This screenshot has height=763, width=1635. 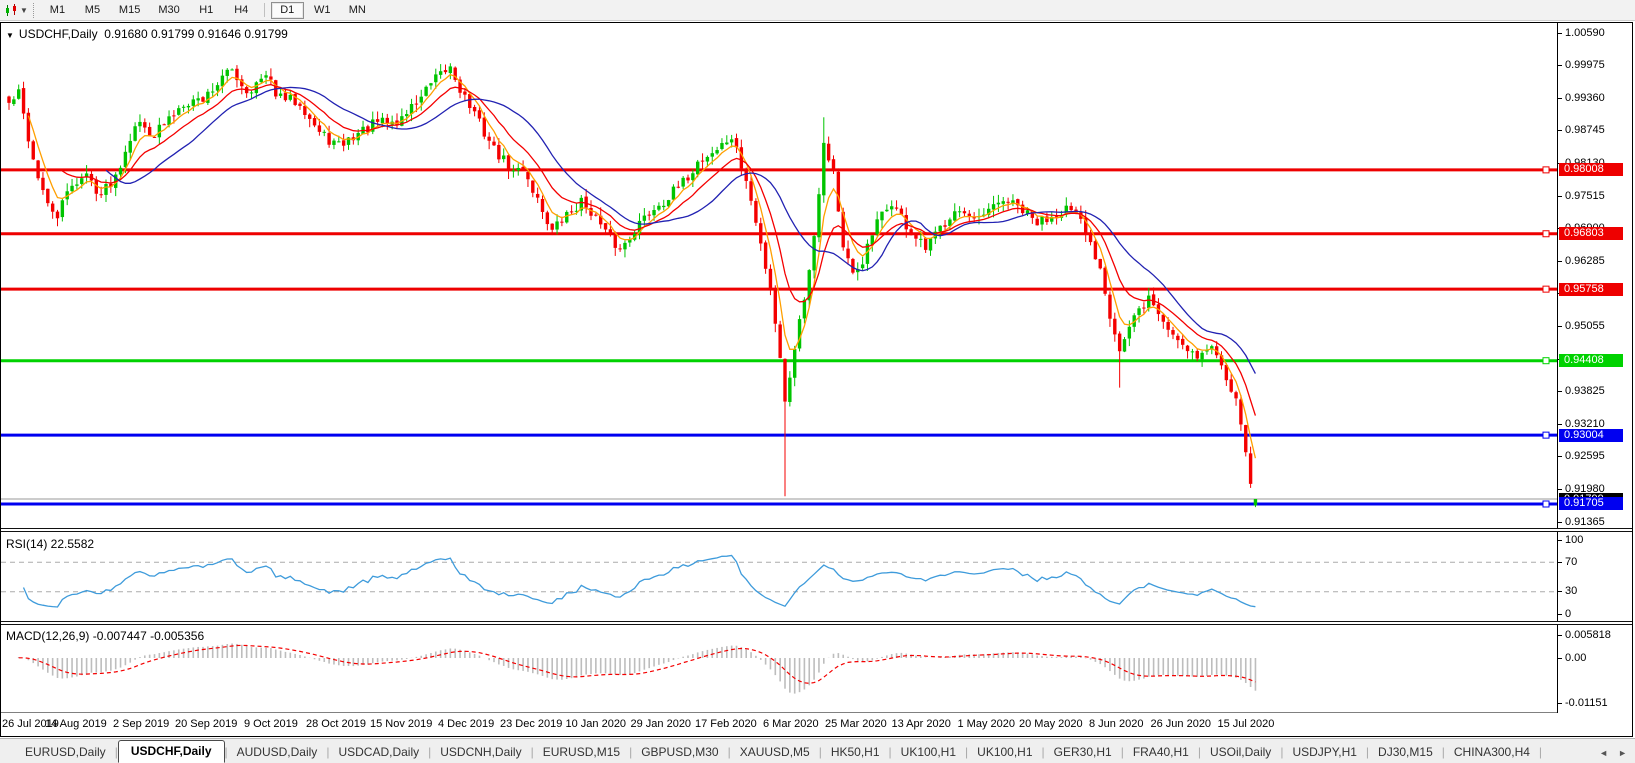 I want to click on date-label: 20 Sep 2019, so click(x=206, y=724).